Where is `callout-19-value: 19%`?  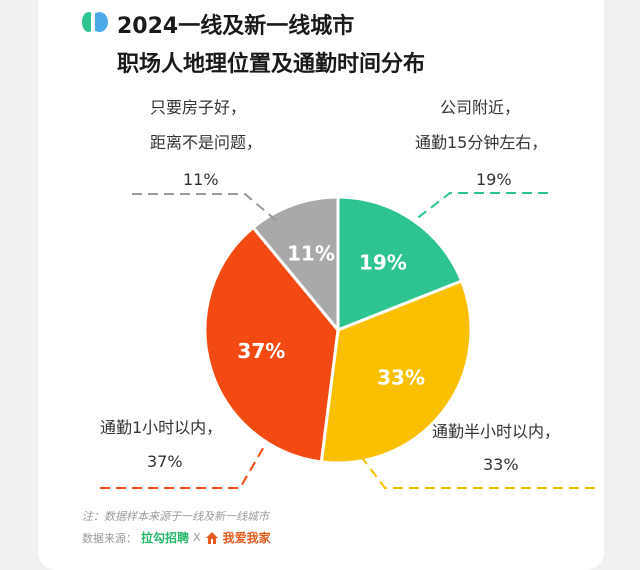 callout-19-value: 19% is located at coordinates (494, 179).